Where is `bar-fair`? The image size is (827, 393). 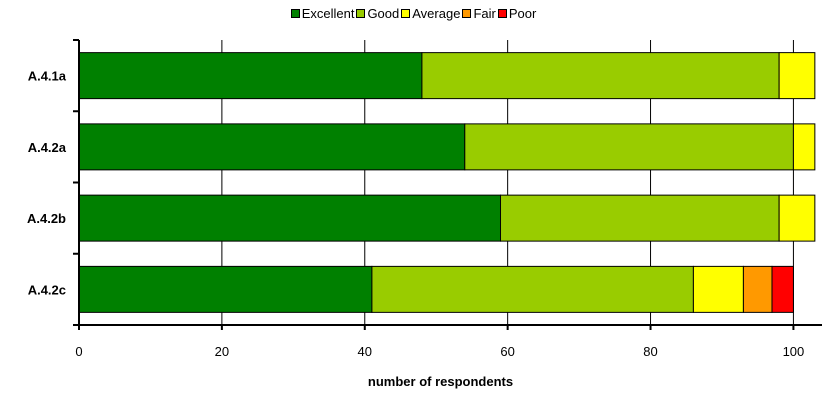
bar-fair is located at coordinates (757, 289).